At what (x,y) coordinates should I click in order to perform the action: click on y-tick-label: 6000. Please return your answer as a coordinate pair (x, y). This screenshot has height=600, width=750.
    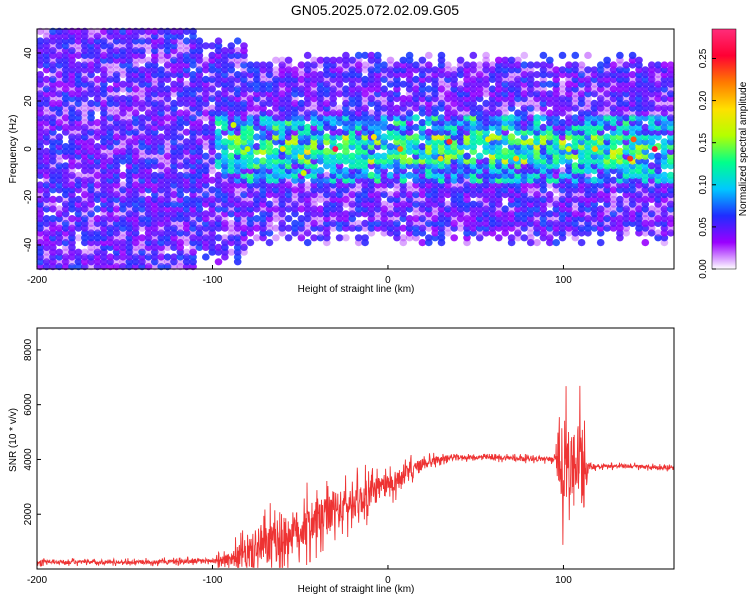
    Looking at the image, I should click on (28, 404).